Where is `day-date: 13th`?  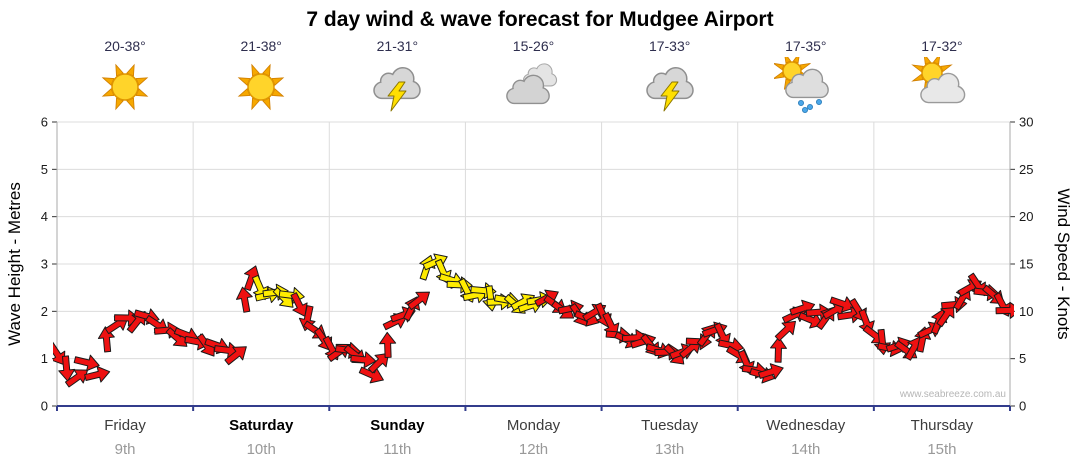
day-date: 13th is located at coordinates (670, 449).